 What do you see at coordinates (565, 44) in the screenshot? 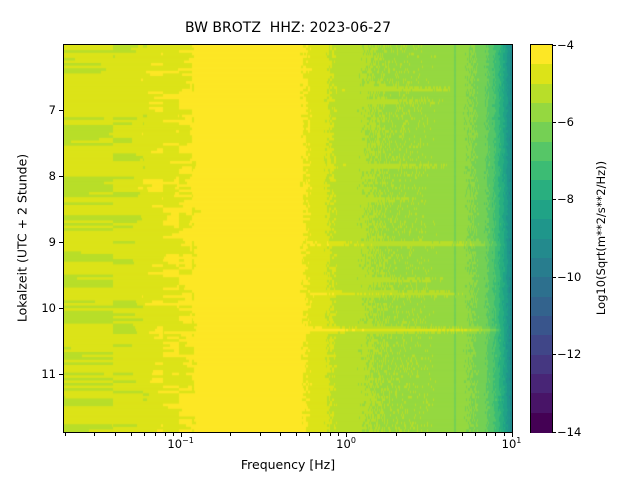
I see `colorbar-tick-label: −4` at bounding box center [565, 44].